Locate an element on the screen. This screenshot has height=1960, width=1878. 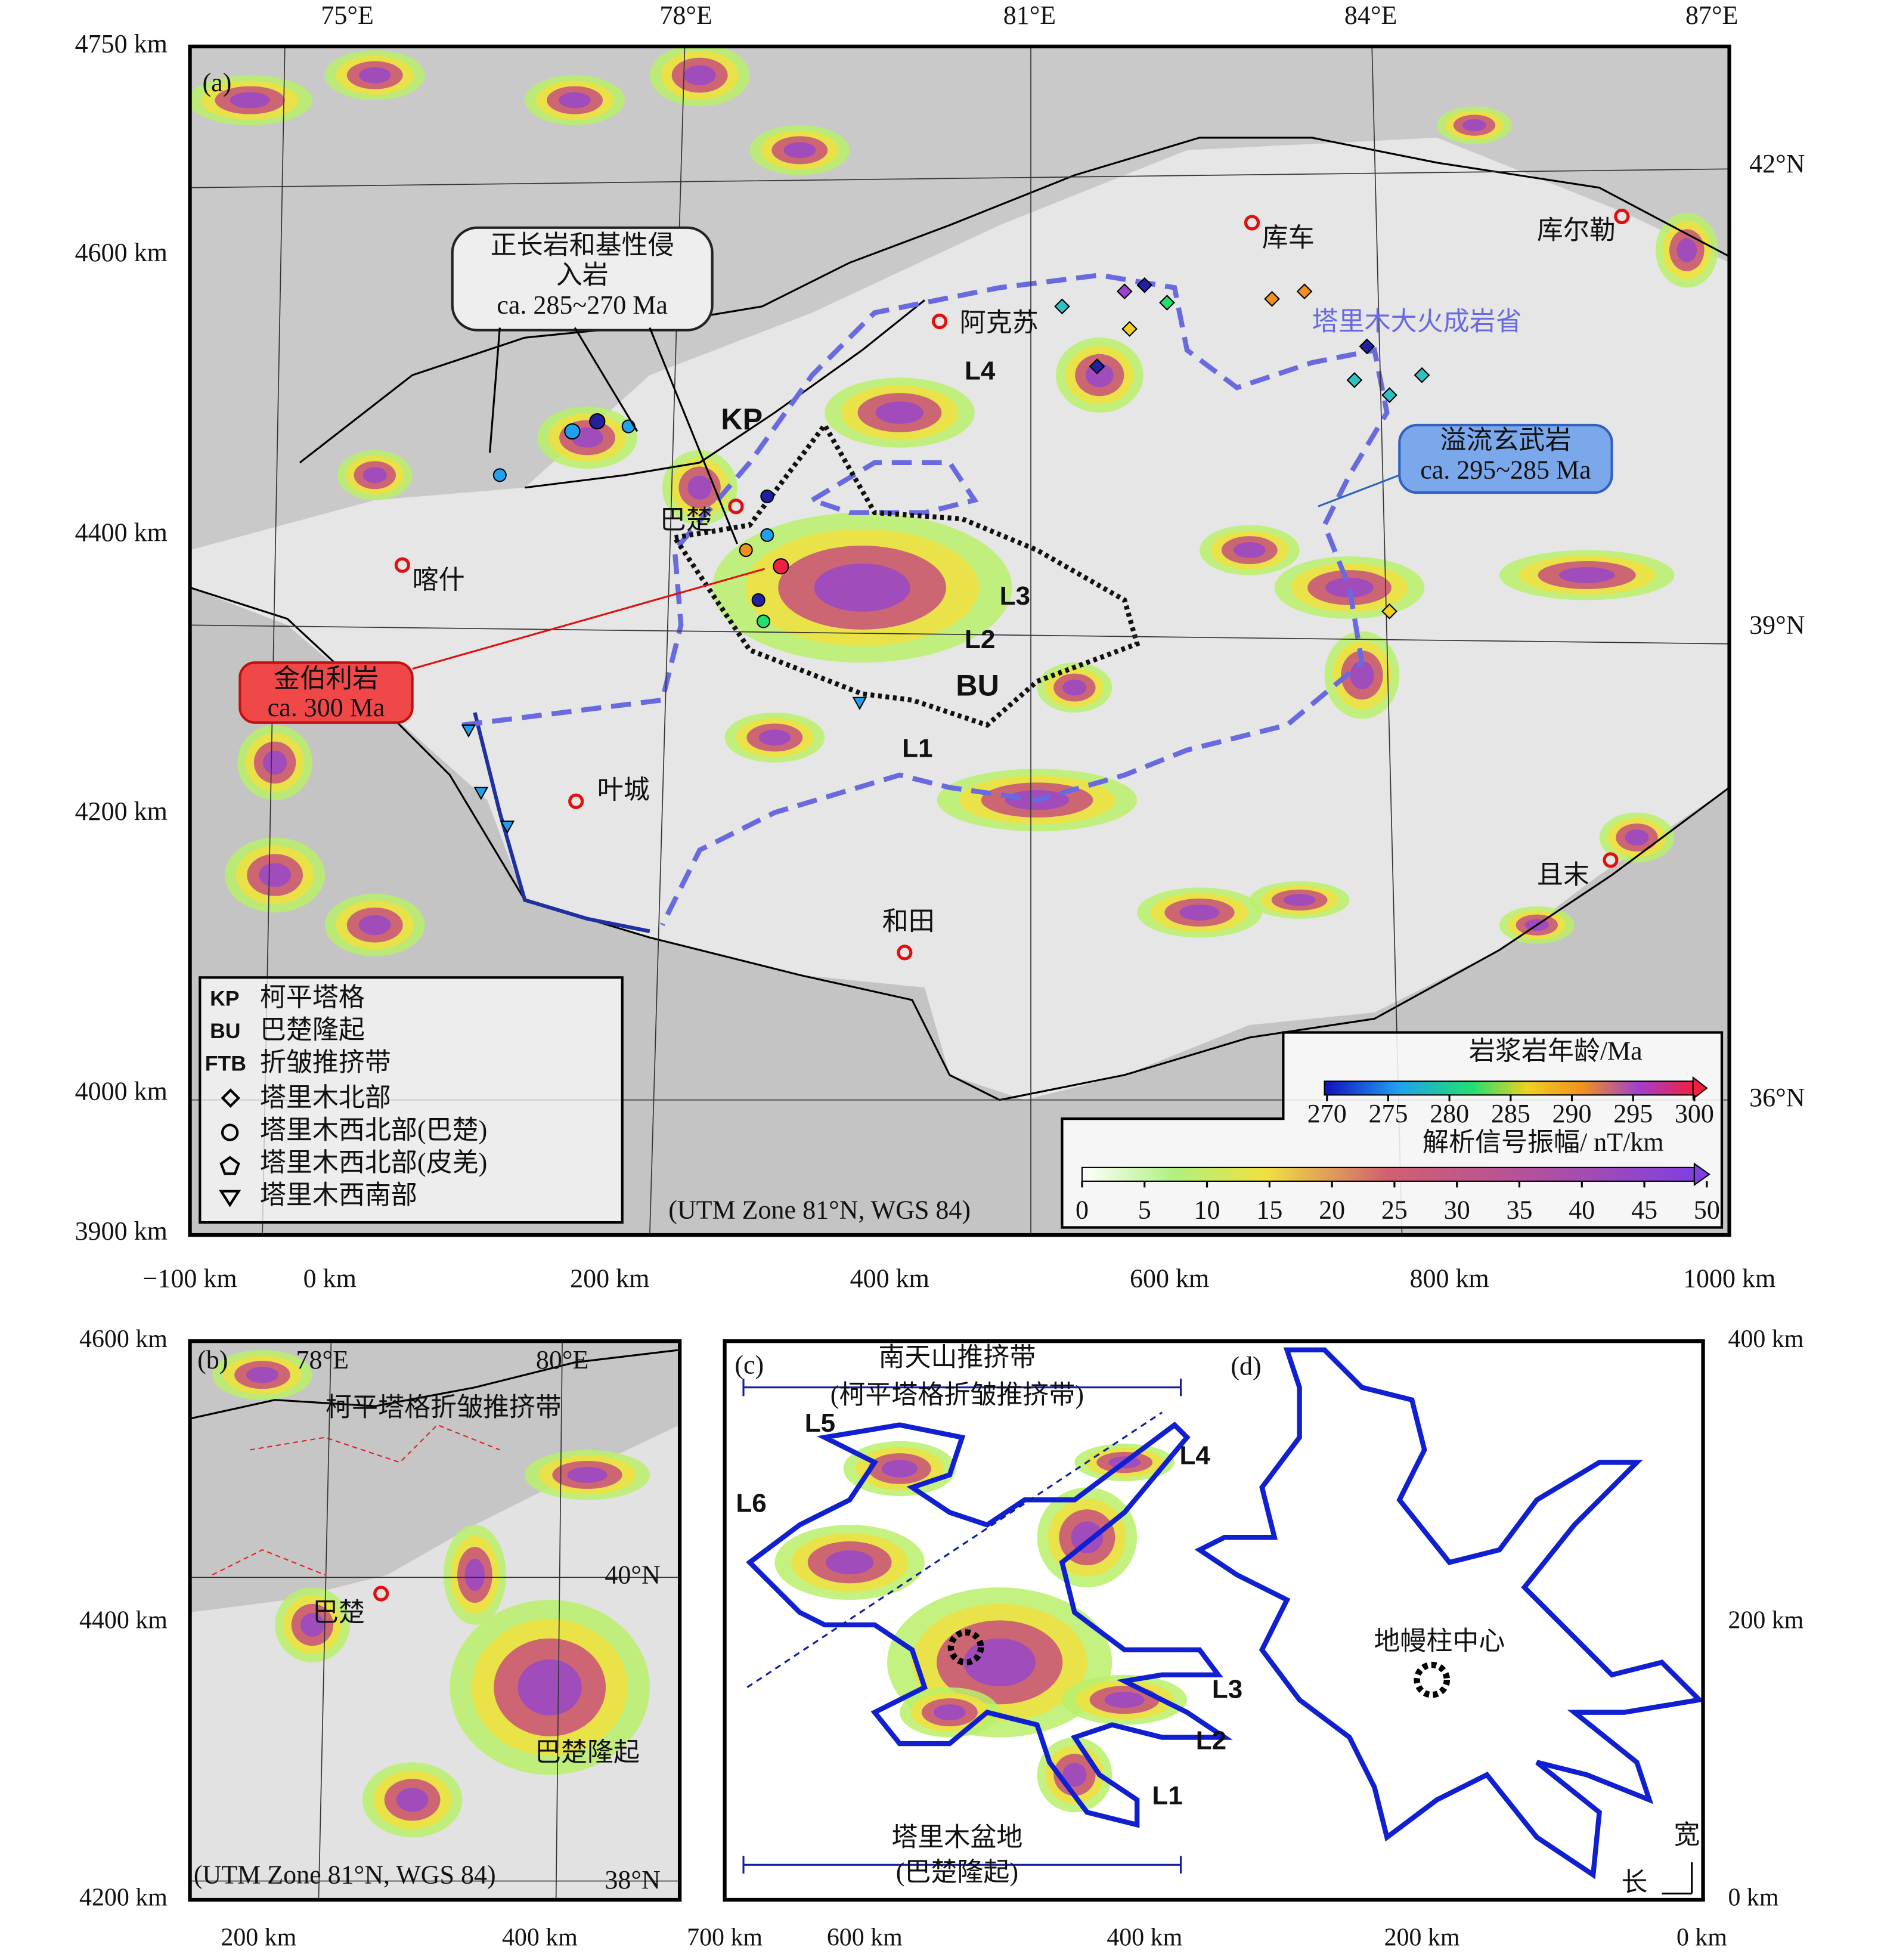
scale-arrows is located at coordinates (1677, 1878).